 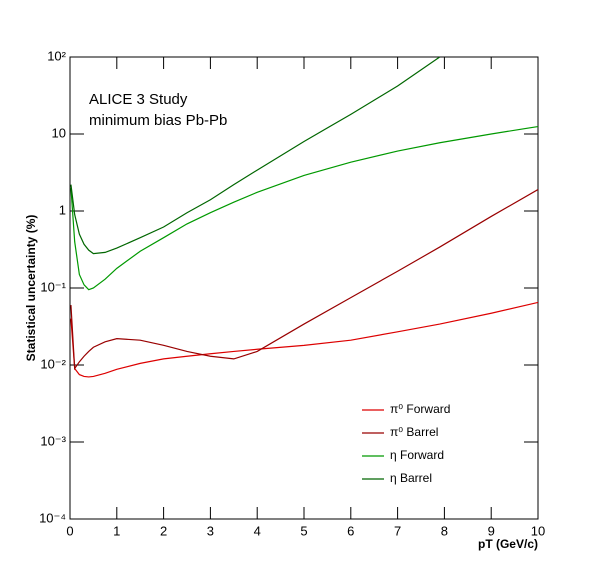 I want to click on x-tick-label: 9, so click(x=491, y=530).